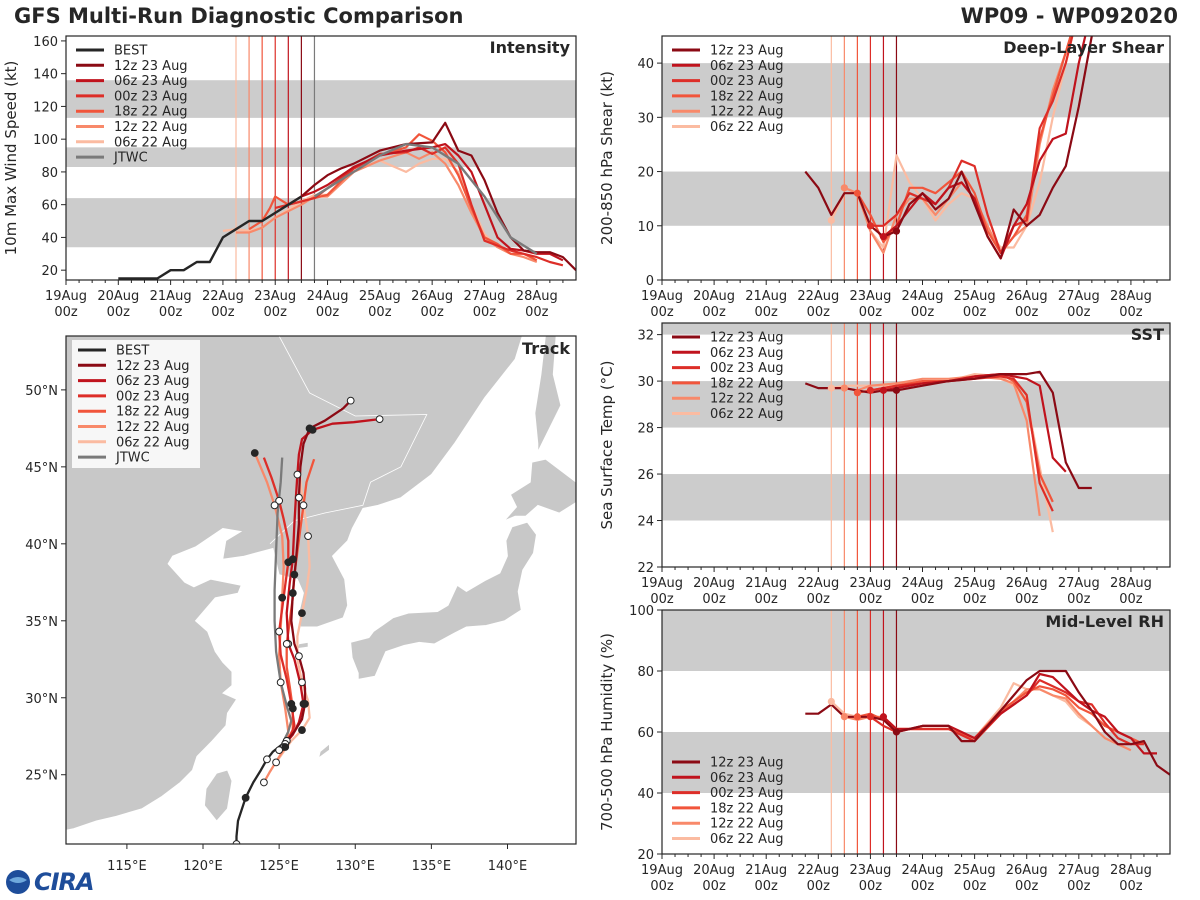 Image resolution: width=1200 pixels, height=900 pixels. What do you see at coordinates (641, 611) in the screenshot?
I see `rh-ytick-label: 100` at bounding box center [641, 611].